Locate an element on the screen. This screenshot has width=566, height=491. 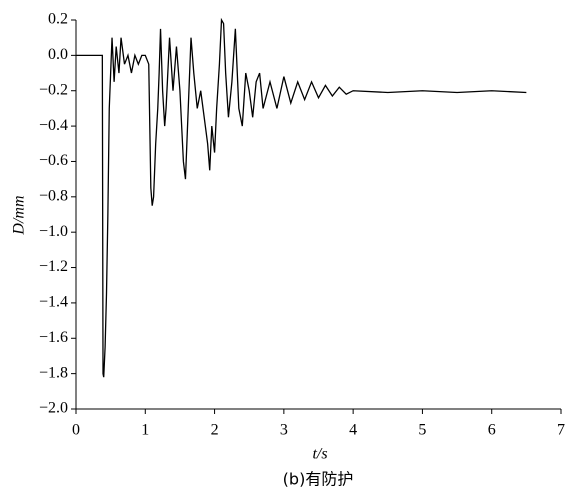
y-tick-label: −0.2 is located at coordinates (53, 89).